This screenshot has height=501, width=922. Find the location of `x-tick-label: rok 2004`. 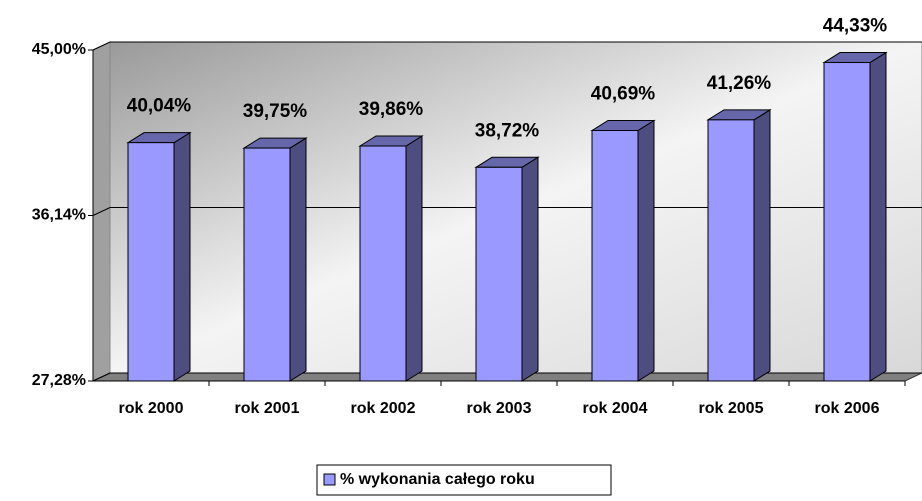

x-tick-label: rok 2004 is located at coordinates (615, 408).